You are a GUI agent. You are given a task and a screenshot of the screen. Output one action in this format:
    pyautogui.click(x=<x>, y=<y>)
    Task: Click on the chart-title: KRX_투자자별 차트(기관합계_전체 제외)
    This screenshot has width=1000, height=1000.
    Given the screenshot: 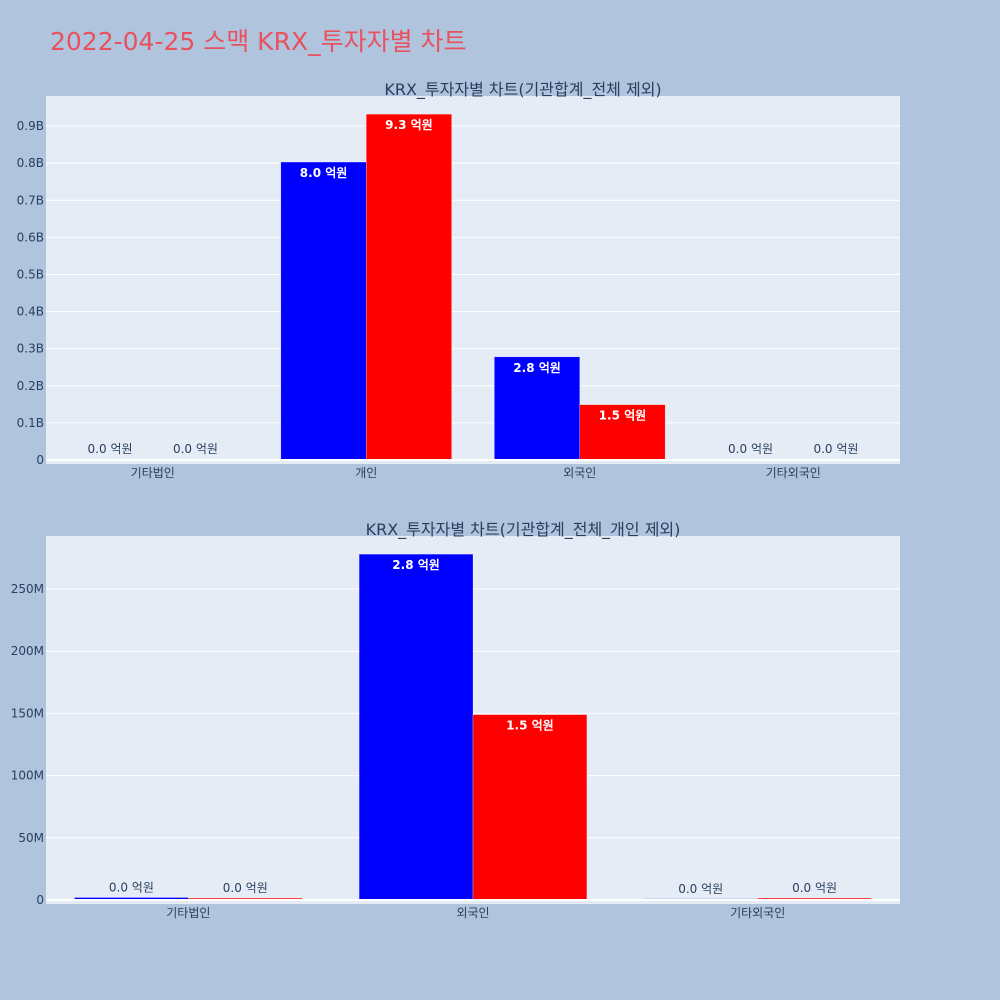 What is the action you would take?
    pyautogui.click(x=522, y=90)
    